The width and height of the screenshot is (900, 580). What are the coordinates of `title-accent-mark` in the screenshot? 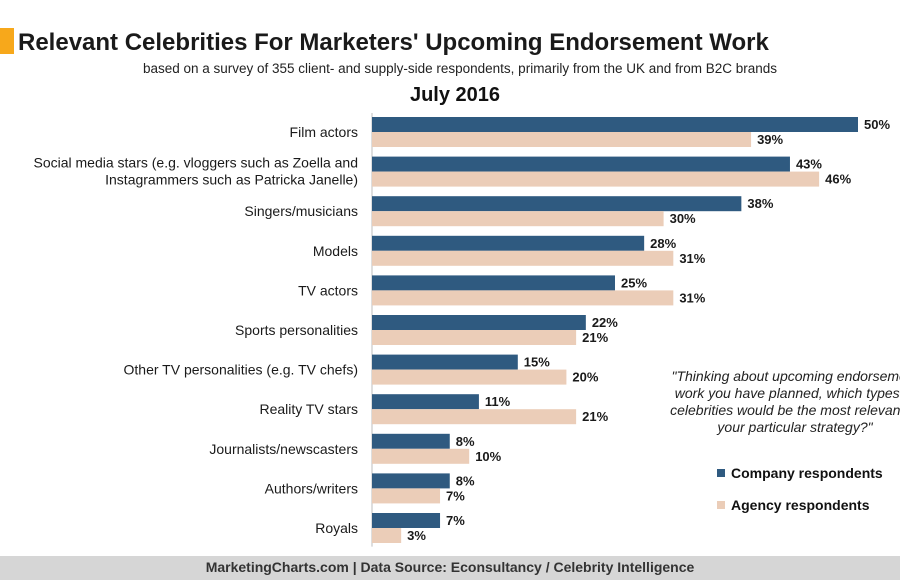 It's located at (7, 41).